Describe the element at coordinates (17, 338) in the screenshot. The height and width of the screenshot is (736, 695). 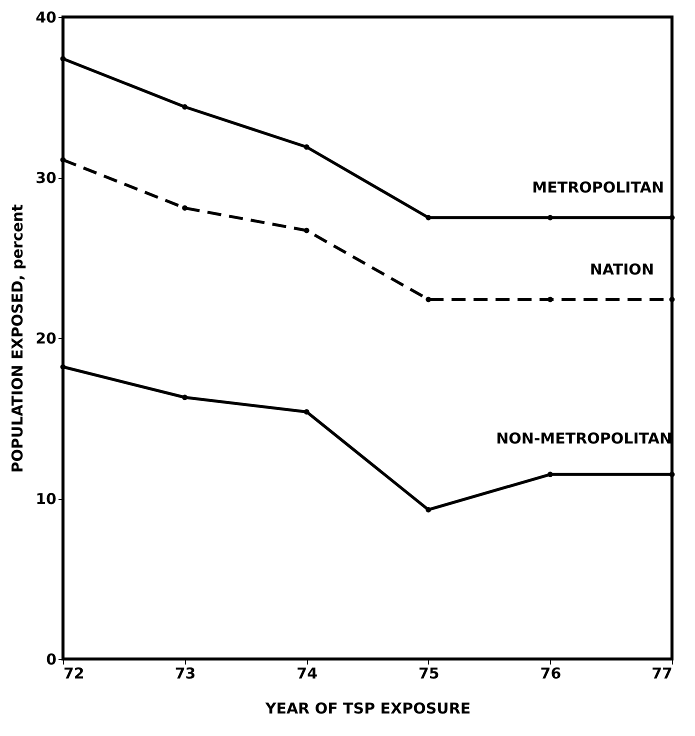
I see `y-axis-title: POPULATION EXPOSED, percent` at that location.